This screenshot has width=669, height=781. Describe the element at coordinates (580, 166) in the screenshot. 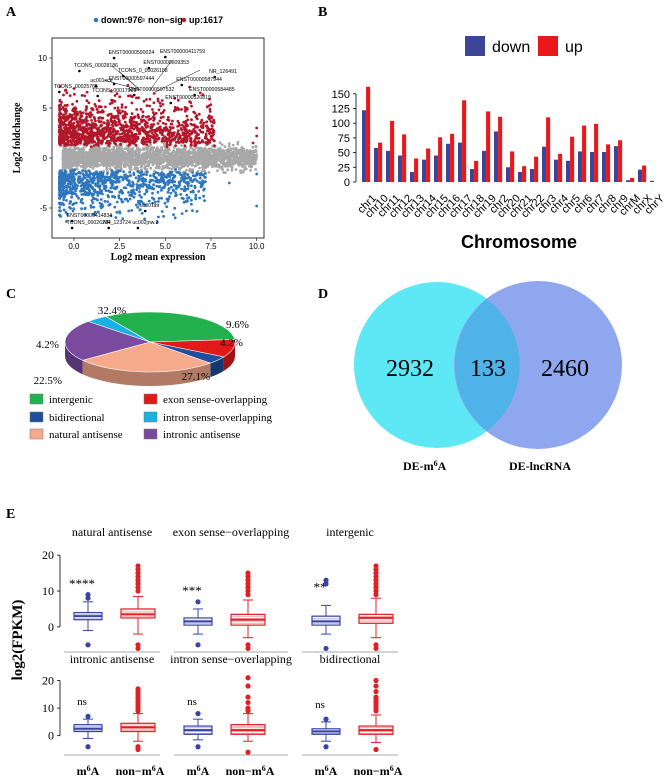

I see `bar-down-chr6` at that location.